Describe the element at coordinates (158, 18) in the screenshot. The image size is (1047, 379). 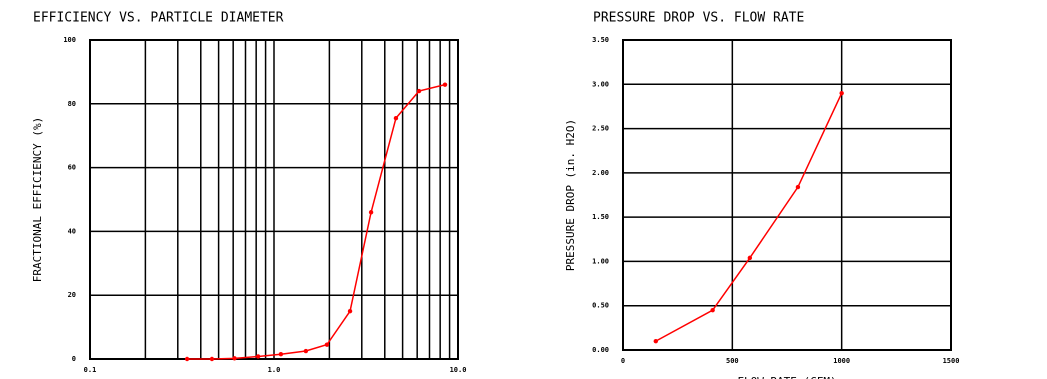
I see `chart-title: EFFICIENCY VS. PARTICLE DIAMETER` at that location.